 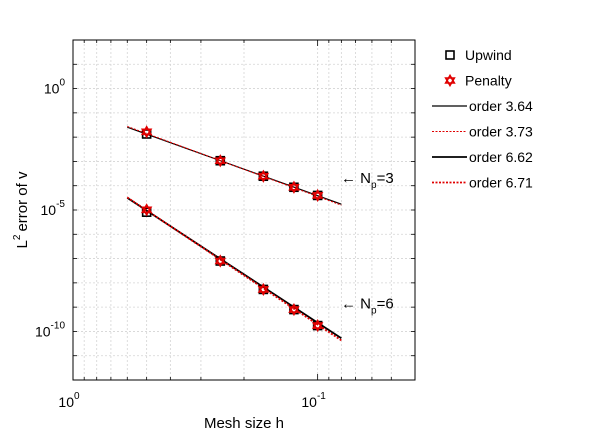 What do you see at coordinates (313, 400) in the screenshot?
I see `x-tick-label: 10⁻¹` at bounding box center [313, 400].